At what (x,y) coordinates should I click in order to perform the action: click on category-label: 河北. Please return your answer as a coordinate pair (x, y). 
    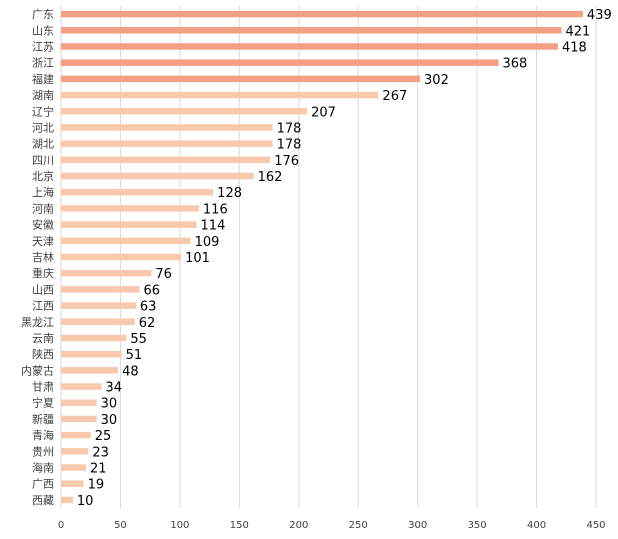
    Looking at the image, I should click on (43, 127).